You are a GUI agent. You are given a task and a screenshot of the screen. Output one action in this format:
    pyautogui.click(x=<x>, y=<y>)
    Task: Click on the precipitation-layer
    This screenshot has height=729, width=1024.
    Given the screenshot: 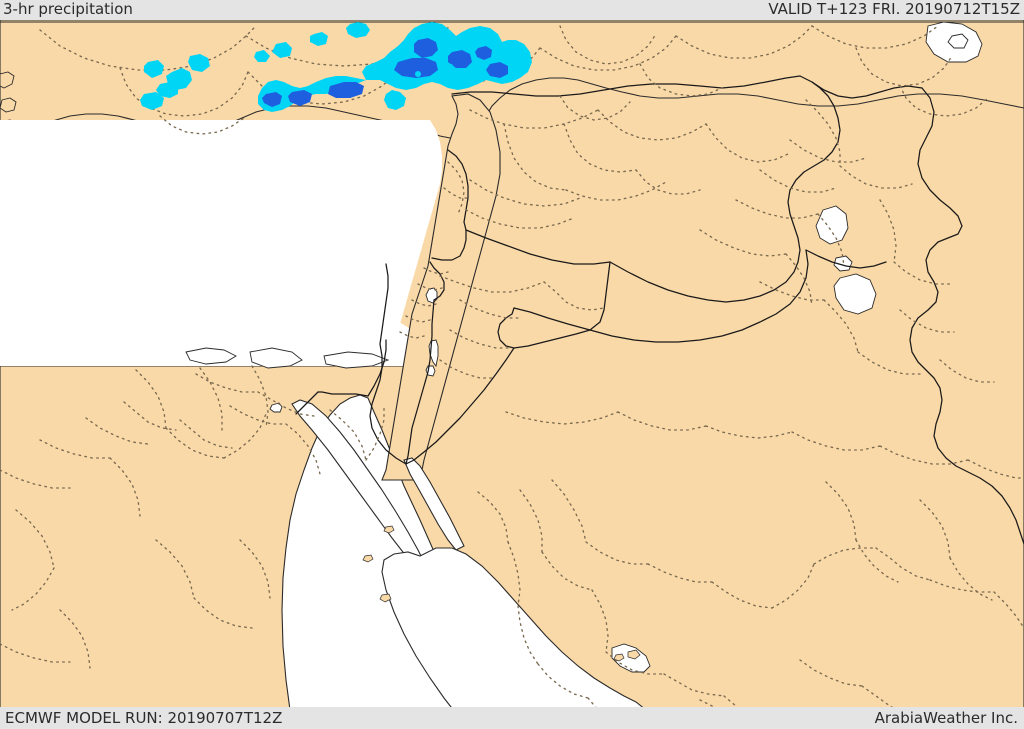 What is the action you would take?
    pyautogui.click(x=336, y=67)
    